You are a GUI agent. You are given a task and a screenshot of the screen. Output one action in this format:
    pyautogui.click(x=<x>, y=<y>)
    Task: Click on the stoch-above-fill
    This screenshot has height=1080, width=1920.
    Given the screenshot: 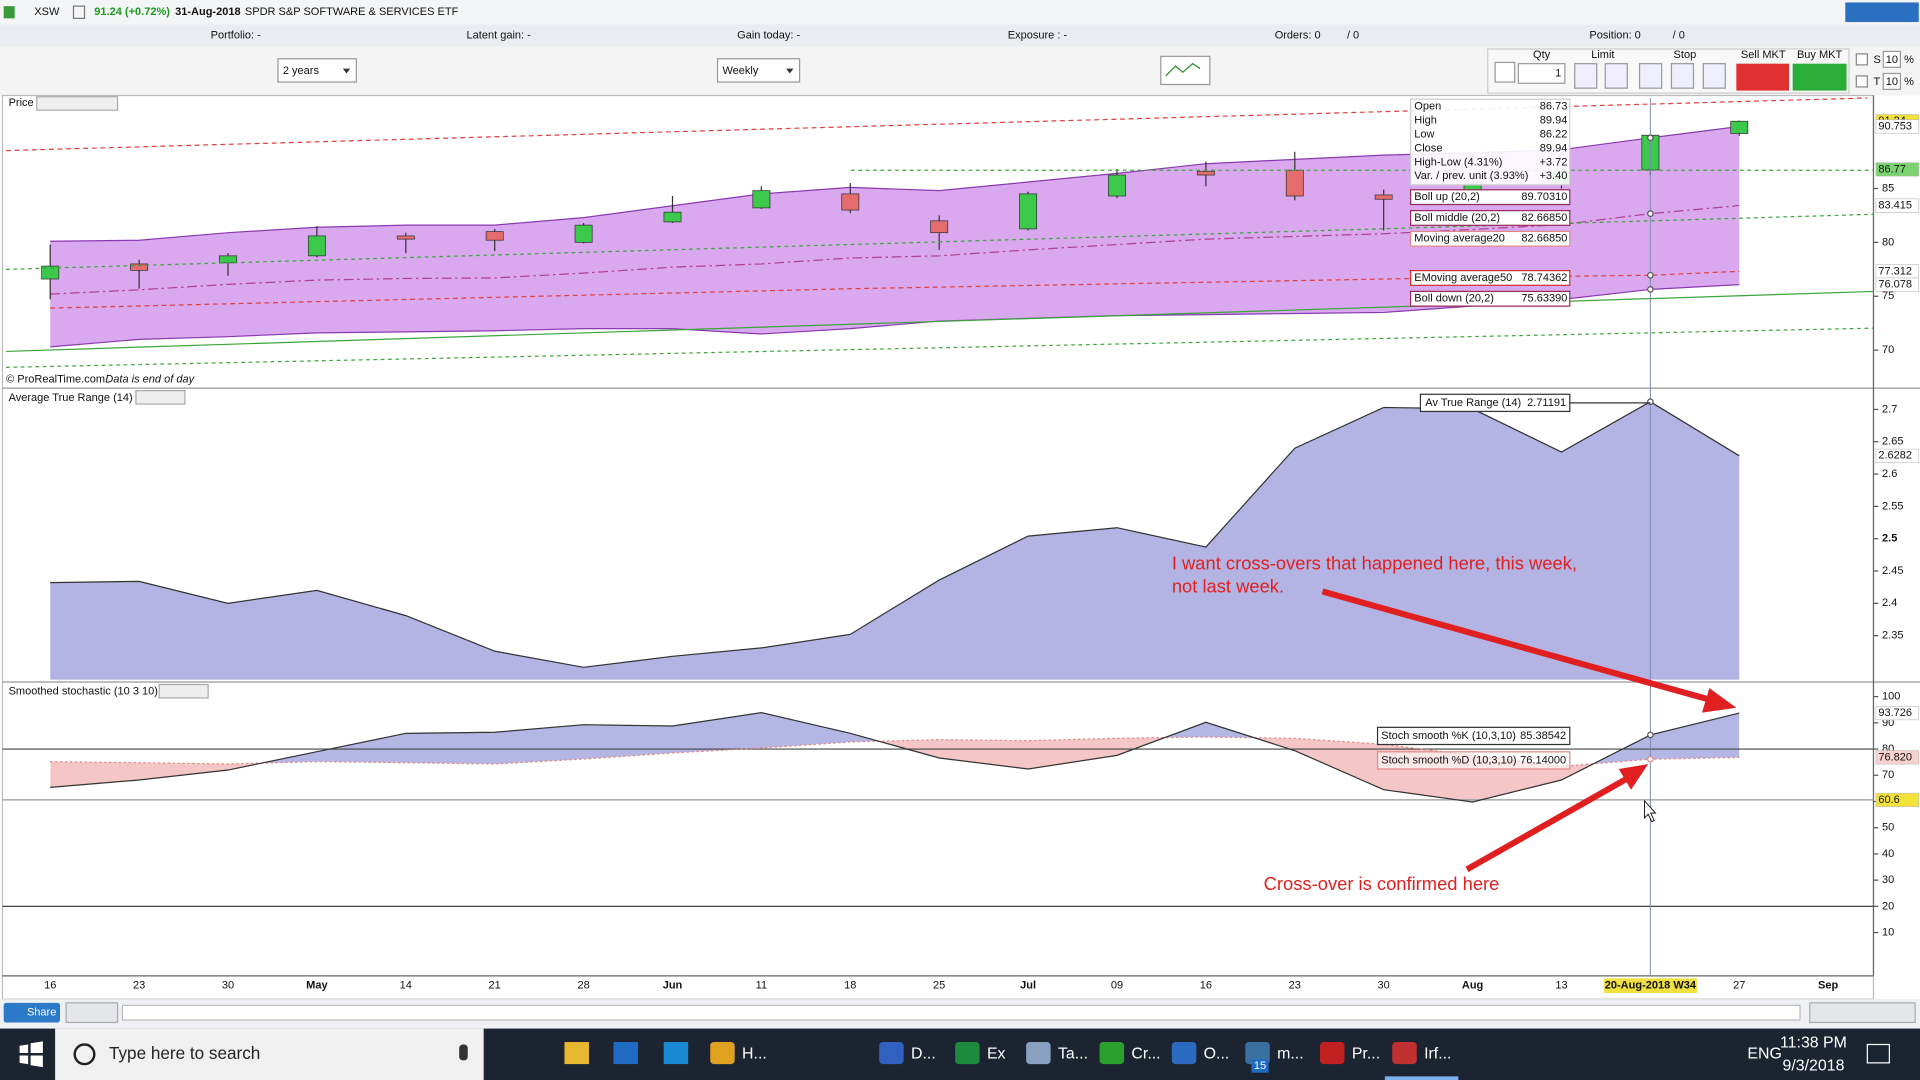 What is the action you would take?
    pyautogui.click(x=895, y=739)
    